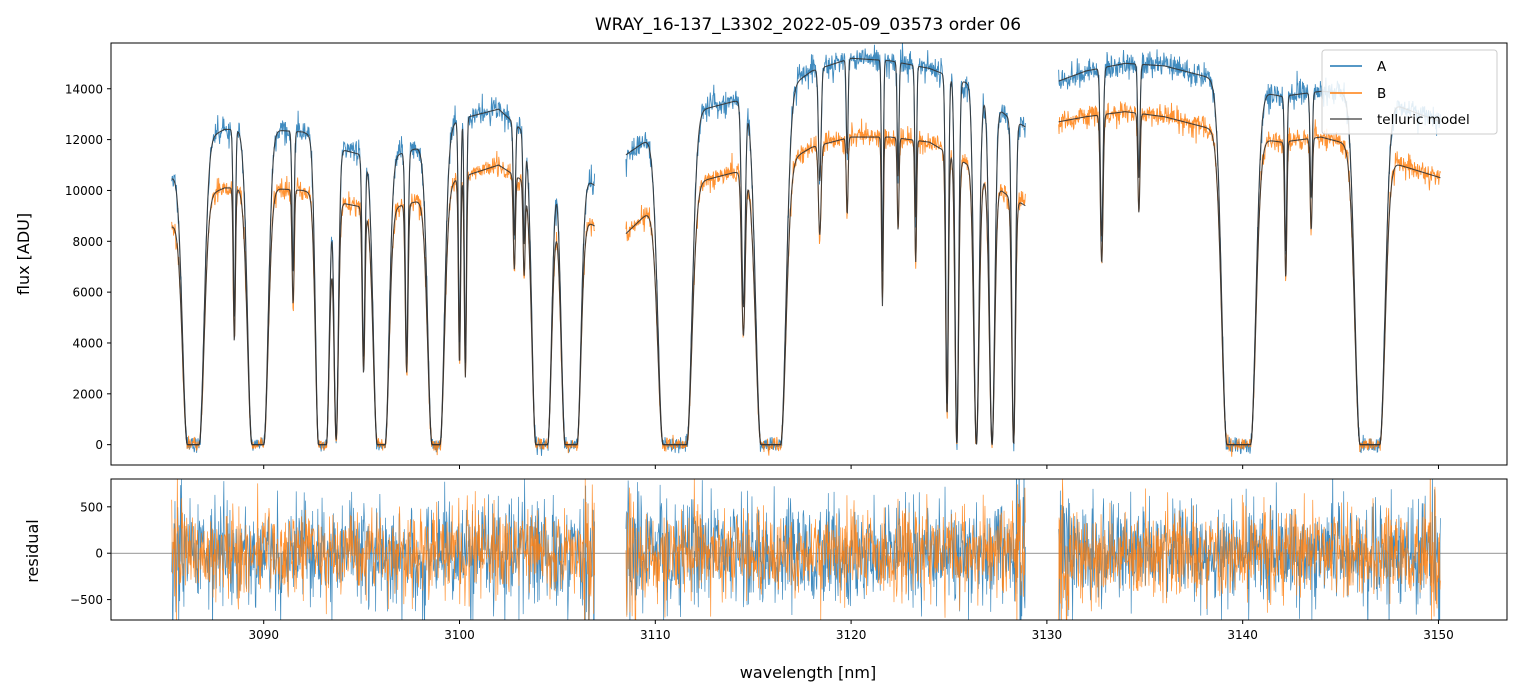 The image size is (1520, 696). What do you see at coordinates (23, 254) in the screenshot?
I see `flux-y-axis-label: flux [ADU]` at bounding box center [23, 254].